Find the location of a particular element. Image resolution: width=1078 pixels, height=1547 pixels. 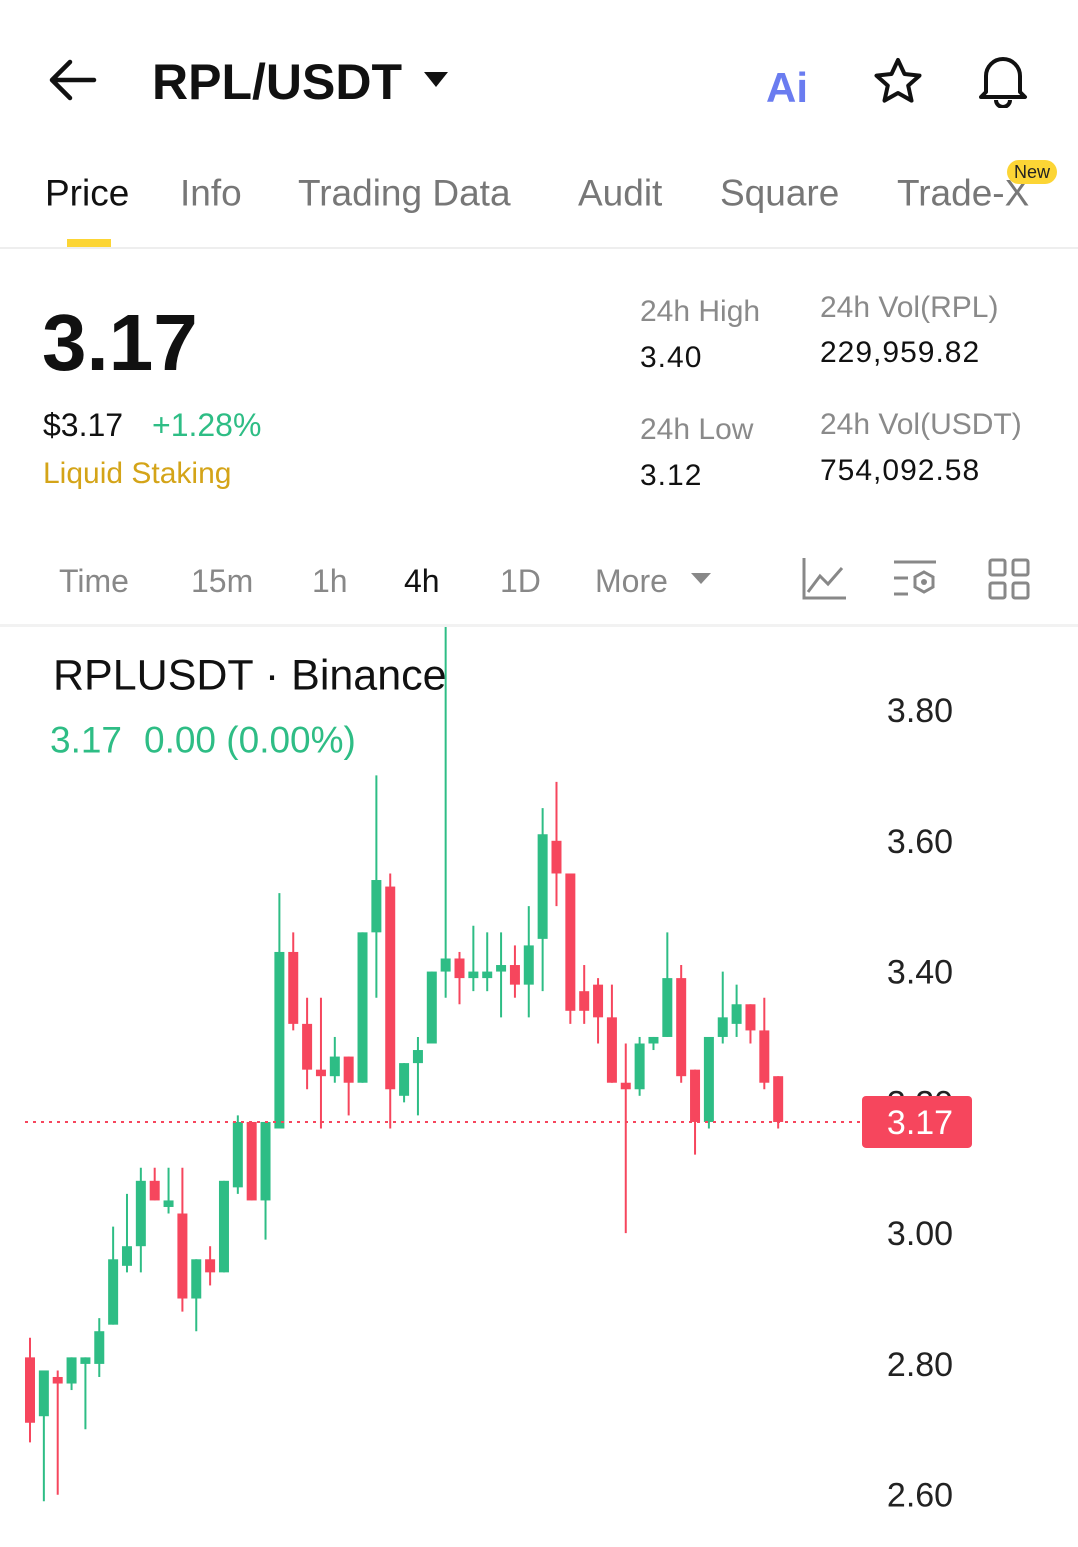

y-tick-label: 3.40 is located at coordinates (920, 973).